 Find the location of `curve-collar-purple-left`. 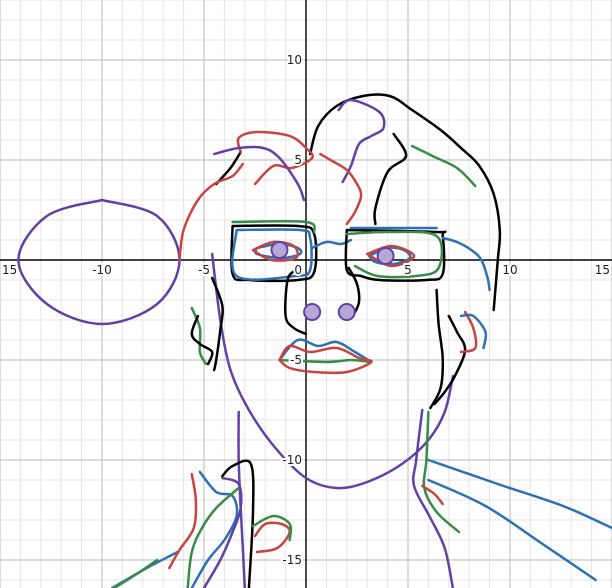

curve-collar-purple-left is located at coordinates (222, 532).